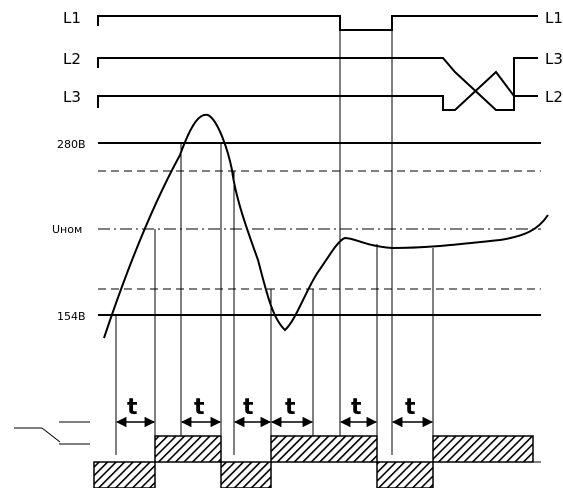 This screenshot has height=488, width=563. What do you see at coordinates (271, 407) in the screenshot?
I see `delay-labels: t t t t t t` at bounding box center [271, 407].